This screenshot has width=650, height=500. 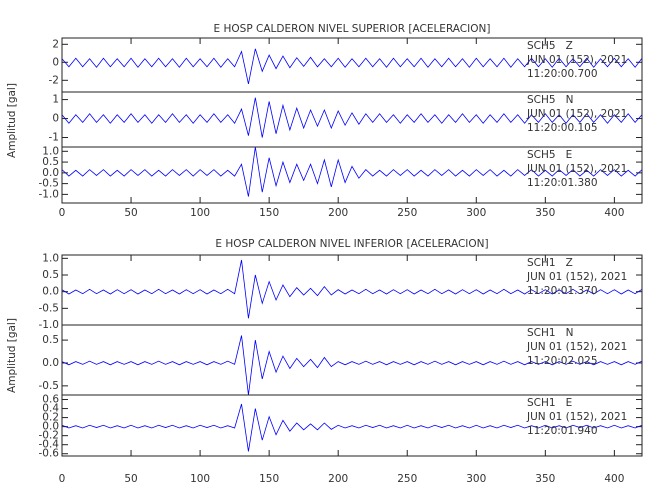 What do you see at coordinates (49, 445) in the screenshot?
I see `y-tick-label: -0.4` at bounding box center [49, 445].